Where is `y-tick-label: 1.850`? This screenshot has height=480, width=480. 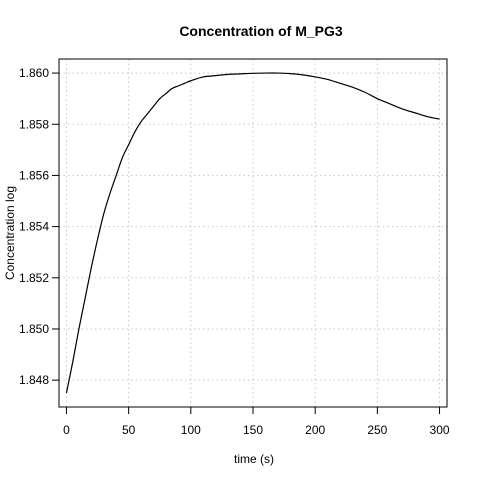
y-tick-label: 1.850 is located at coordinates (34, 329).